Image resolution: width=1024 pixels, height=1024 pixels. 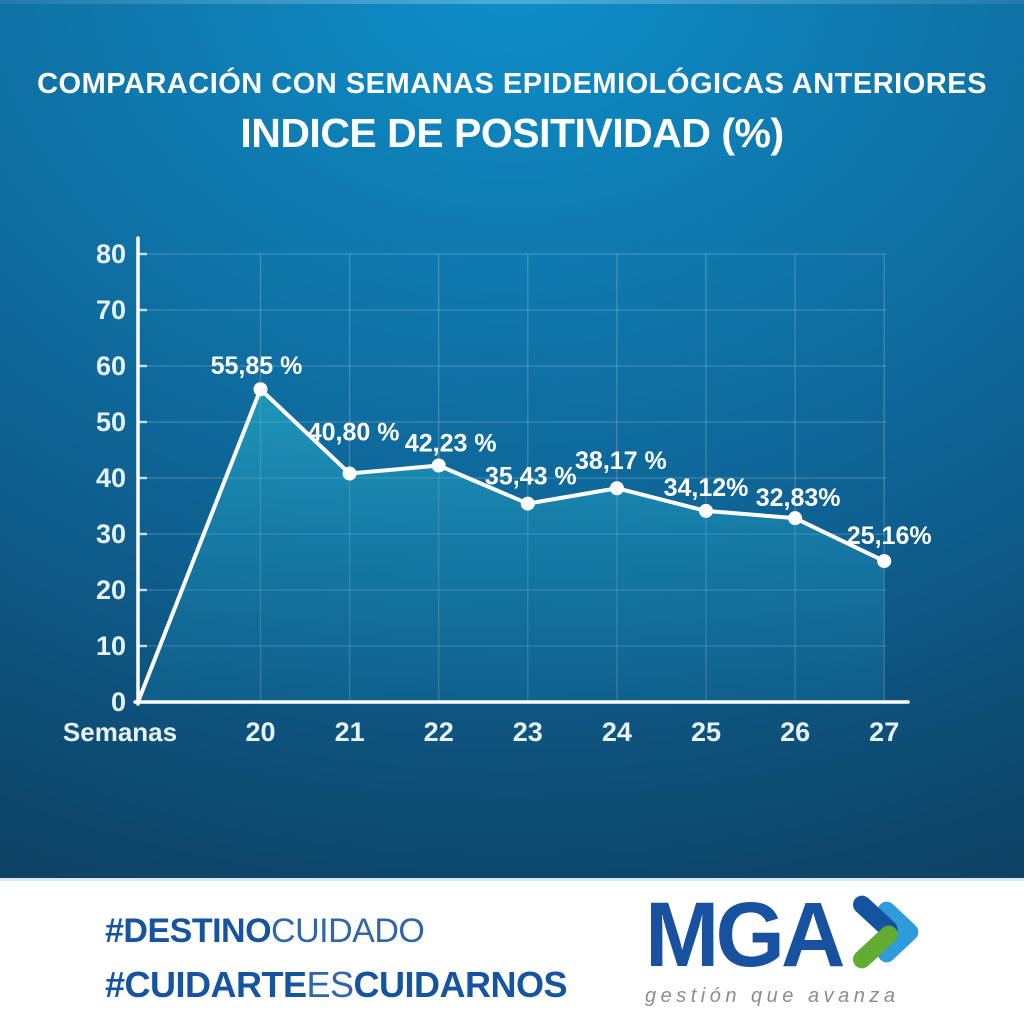 I want to click on svg-text: 80, so click(x=111, y=254).